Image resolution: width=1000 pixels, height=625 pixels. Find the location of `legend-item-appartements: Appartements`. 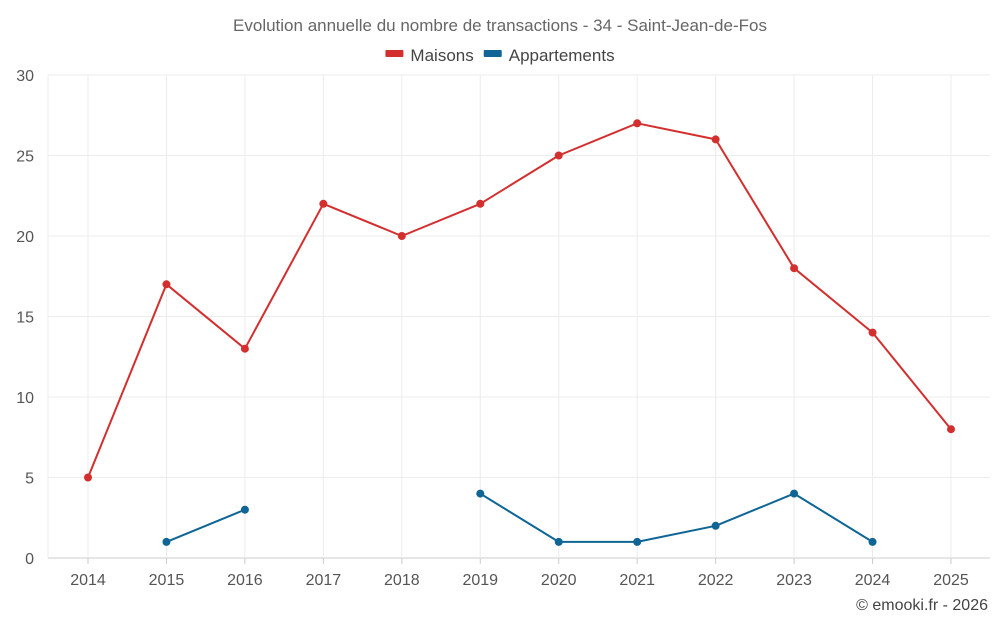

legend-item-appartements: Appartements is located at coordinates (549, 55).